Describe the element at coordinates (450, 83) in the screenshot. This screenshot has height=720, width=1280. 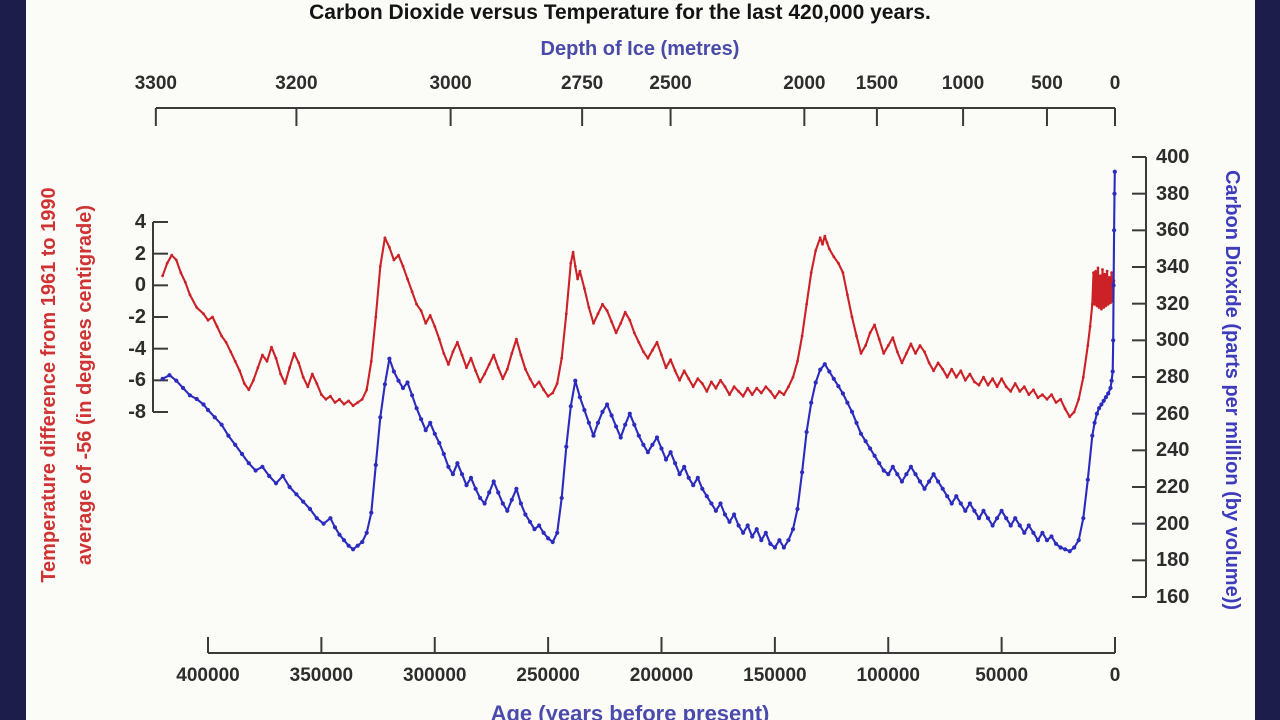
I see `top-tick-label: 3000` at that location.